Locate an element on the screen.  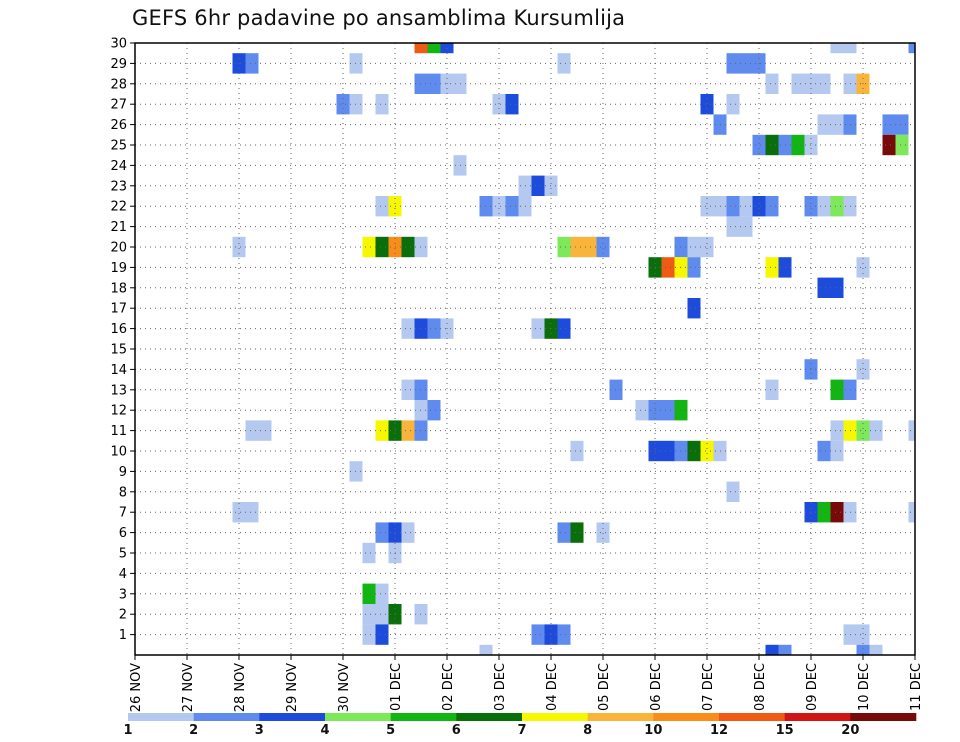
x-tick-label: 02 DEC is located at coordinates (448, 687).